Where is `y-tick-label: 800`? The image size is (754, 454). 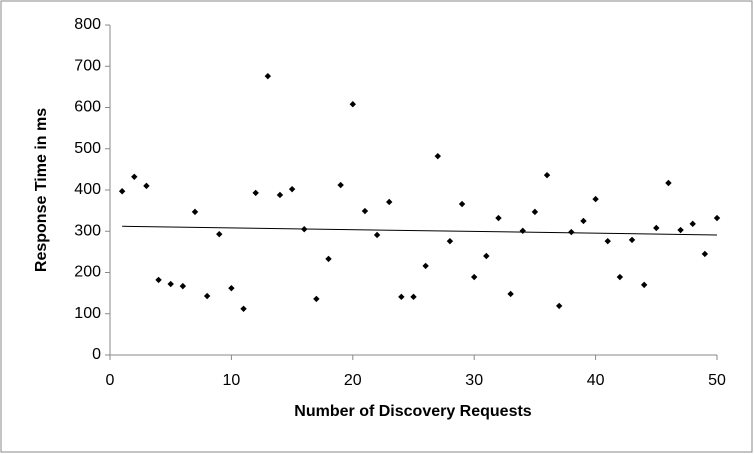
y-tick-label: 800 is located at coordinates (87, 24).